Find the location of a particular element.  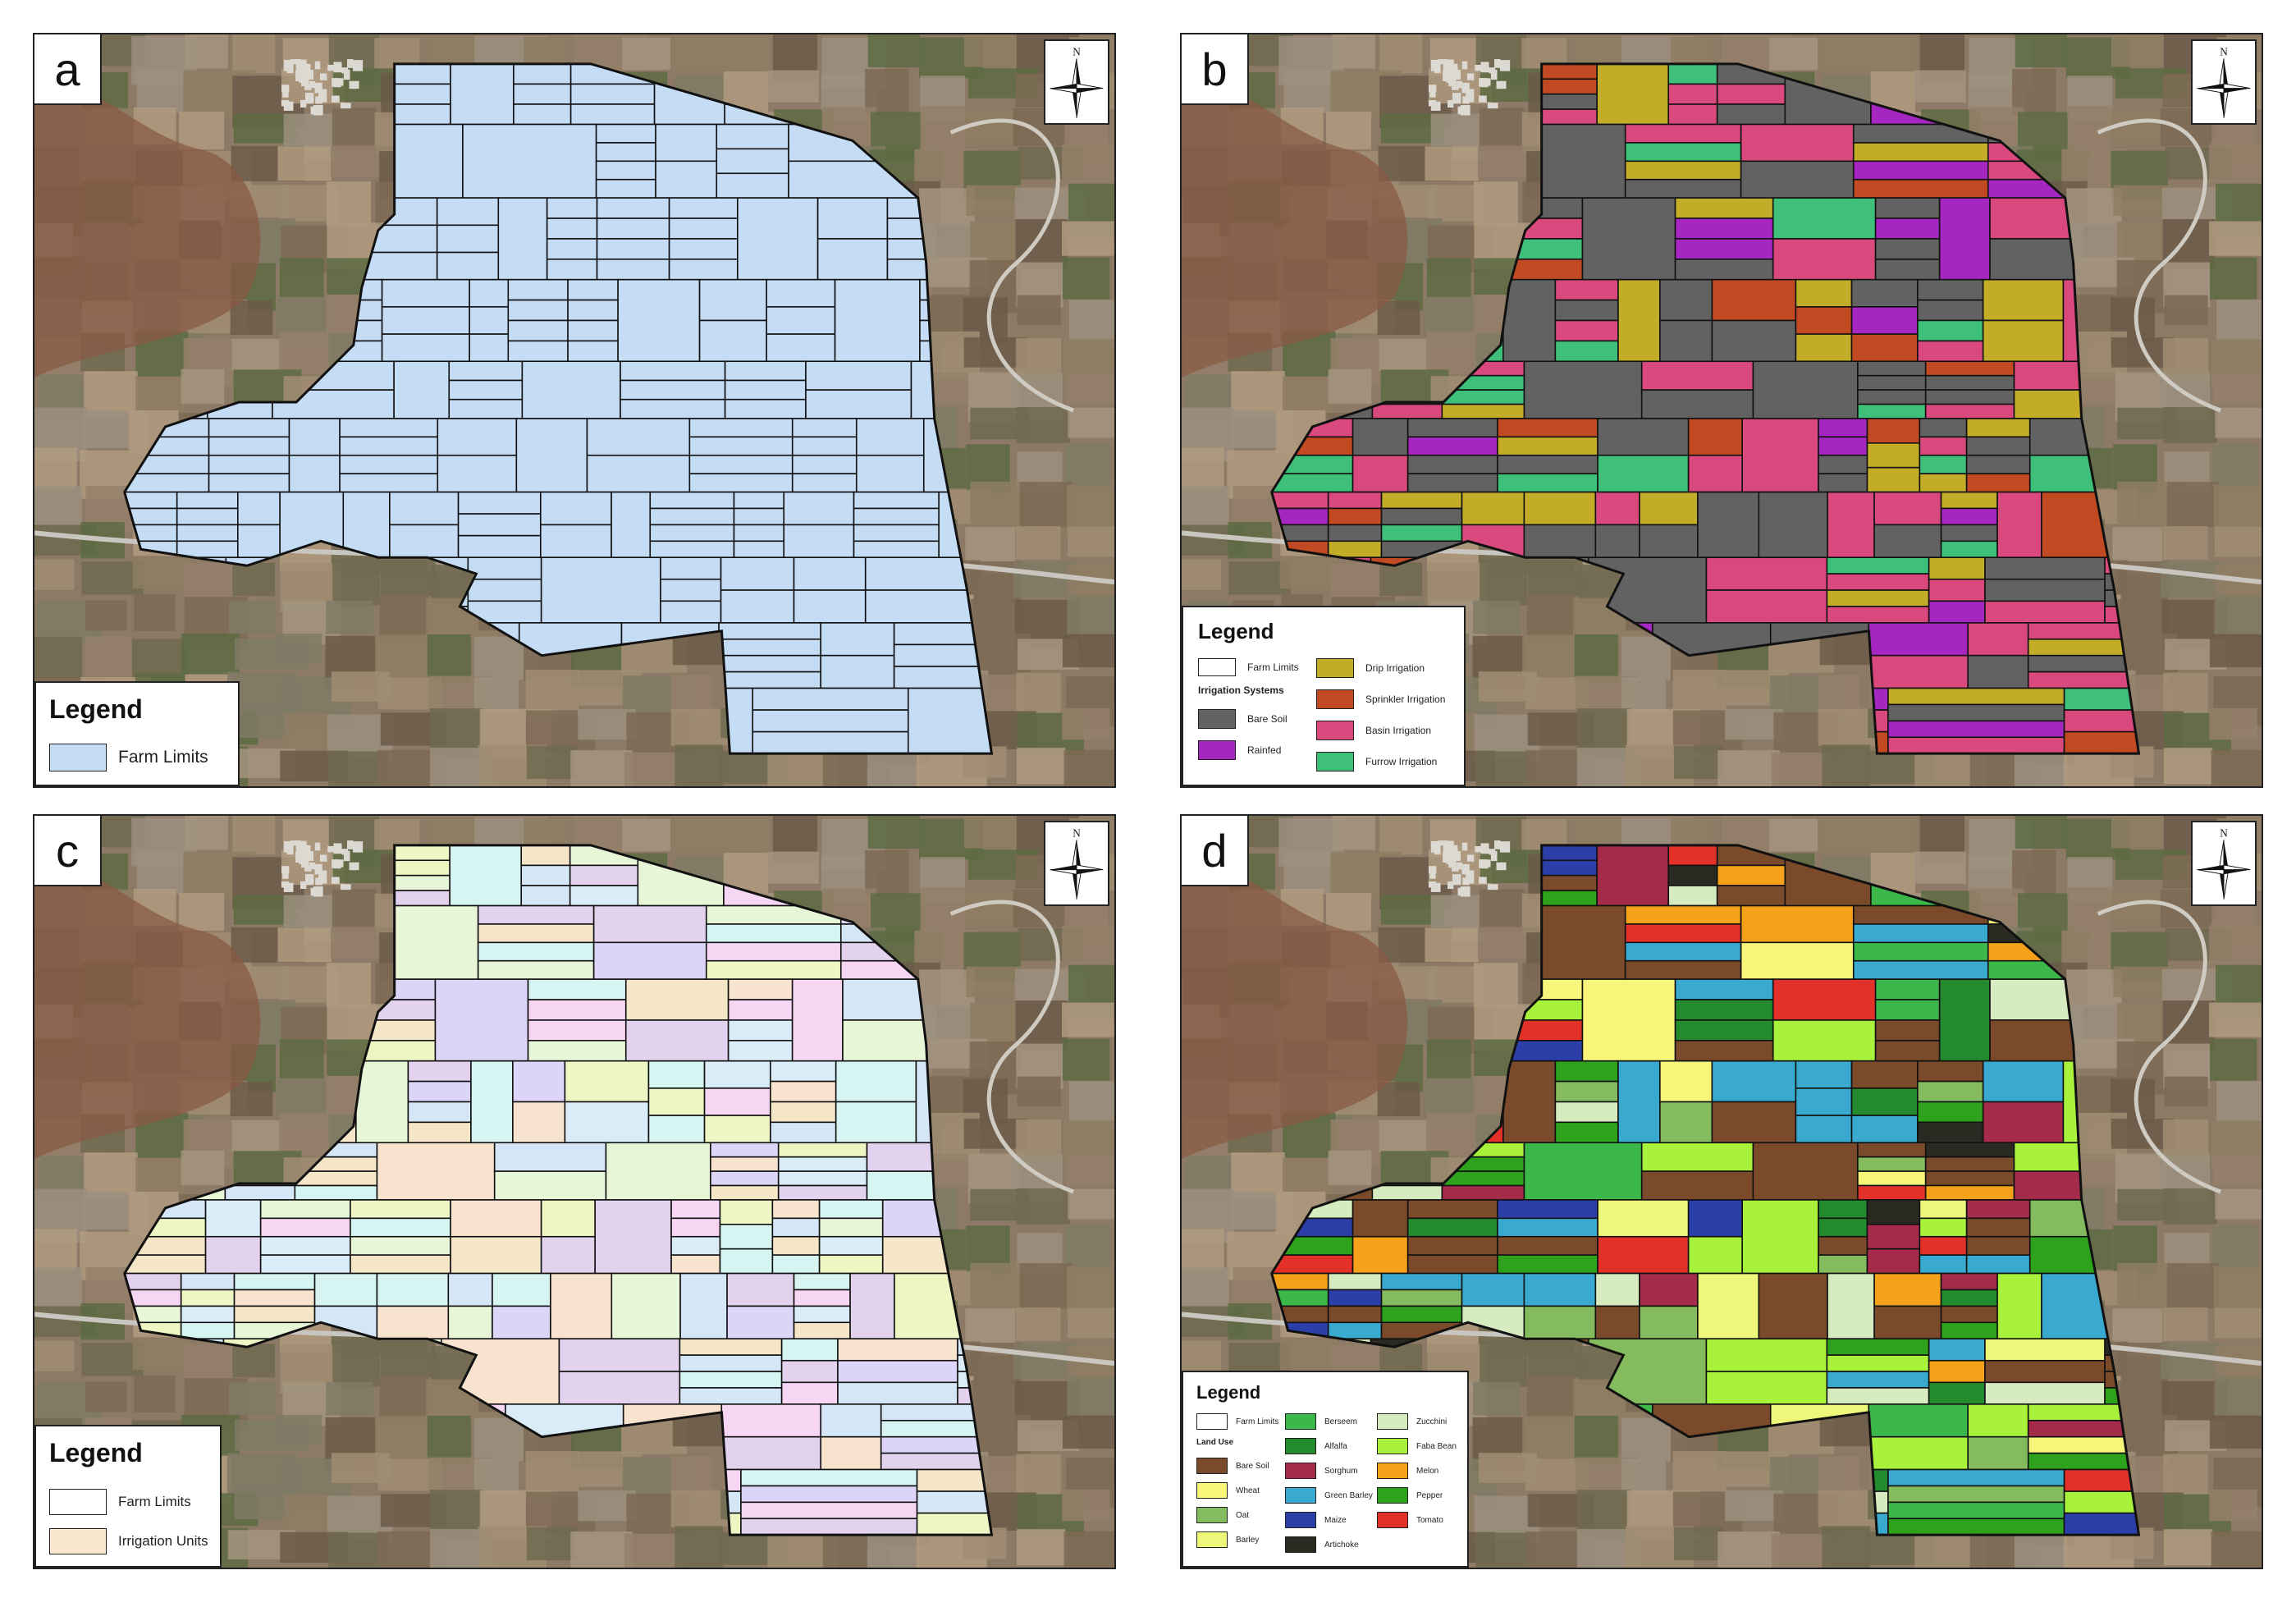

legend-item: Oat is located at coordinates (1222, 1515).